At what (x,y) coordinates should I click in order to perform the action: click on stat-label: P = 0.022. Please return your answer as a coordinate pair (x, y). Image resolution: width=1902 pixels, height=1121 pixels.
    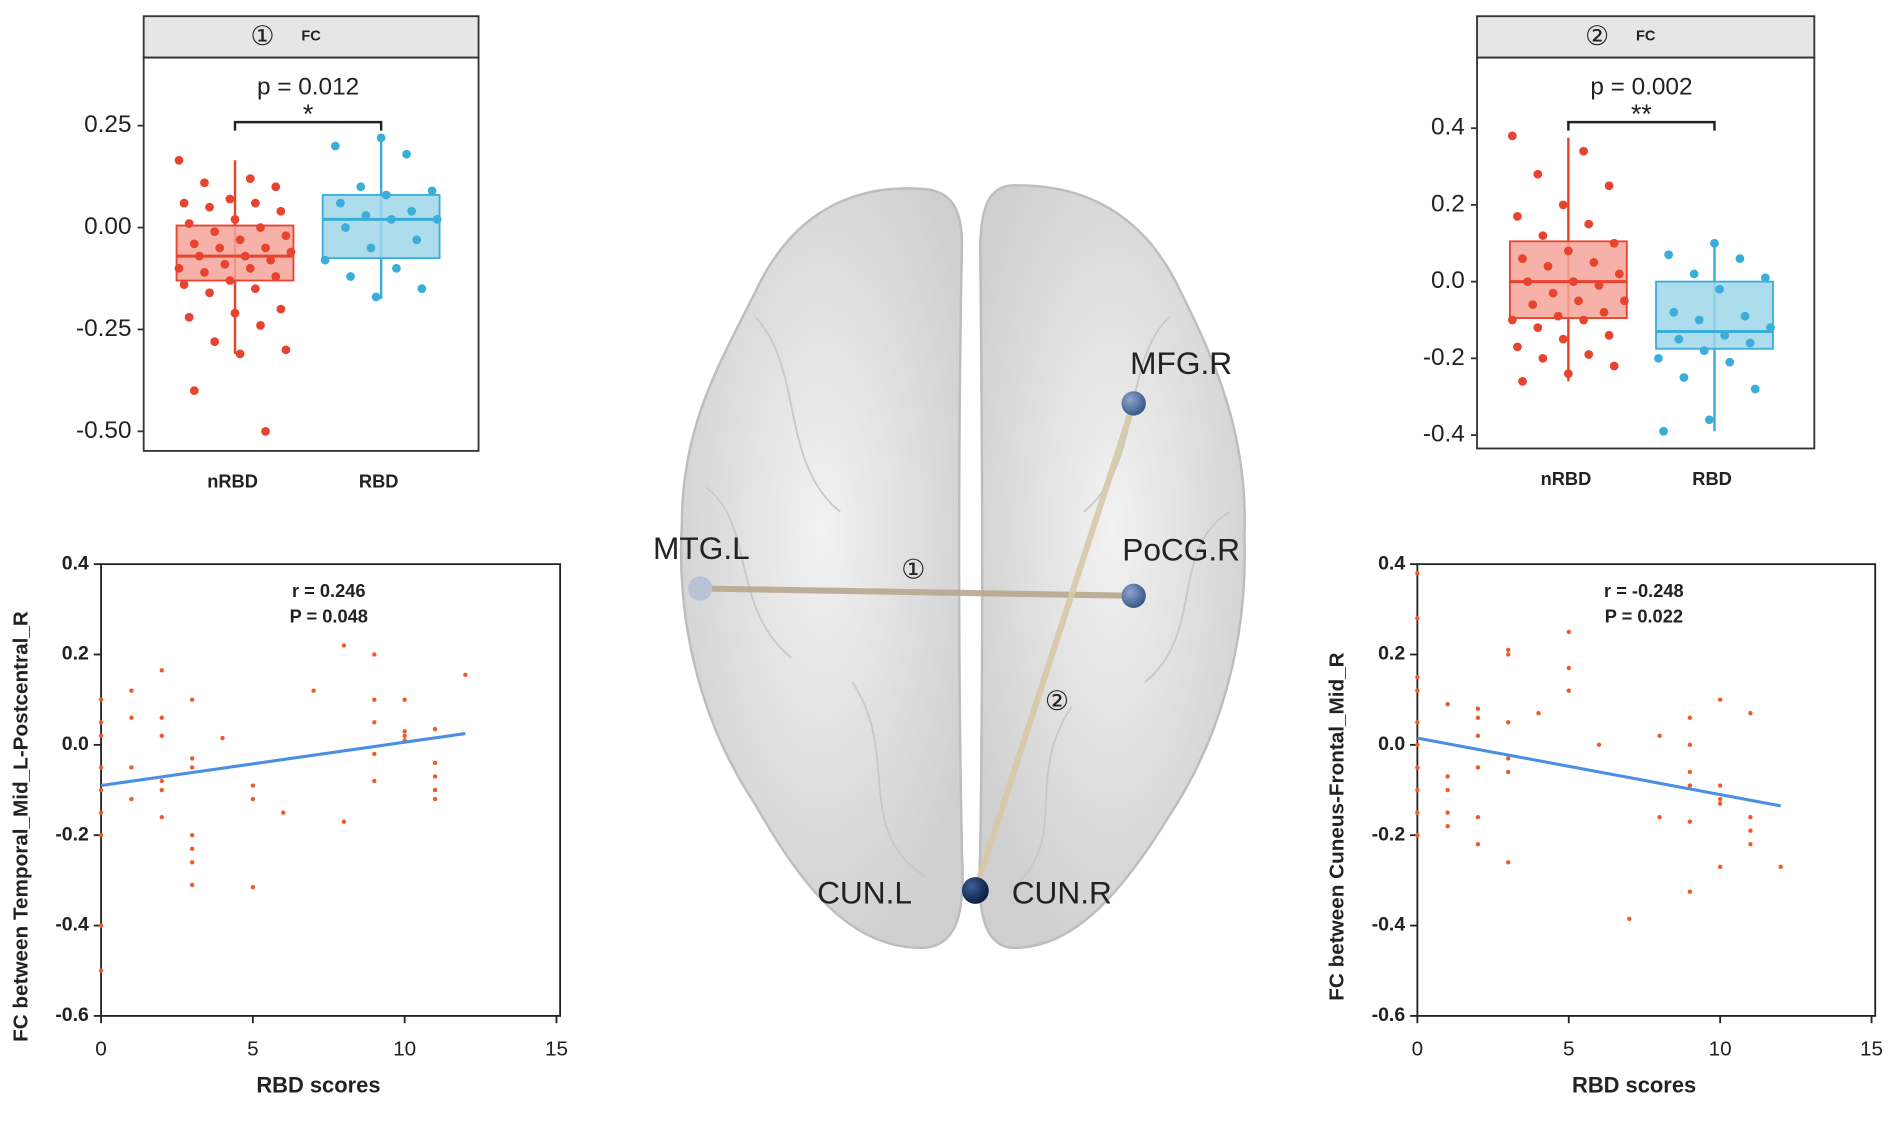
    Looking at the image, I should click on (1644, 616).